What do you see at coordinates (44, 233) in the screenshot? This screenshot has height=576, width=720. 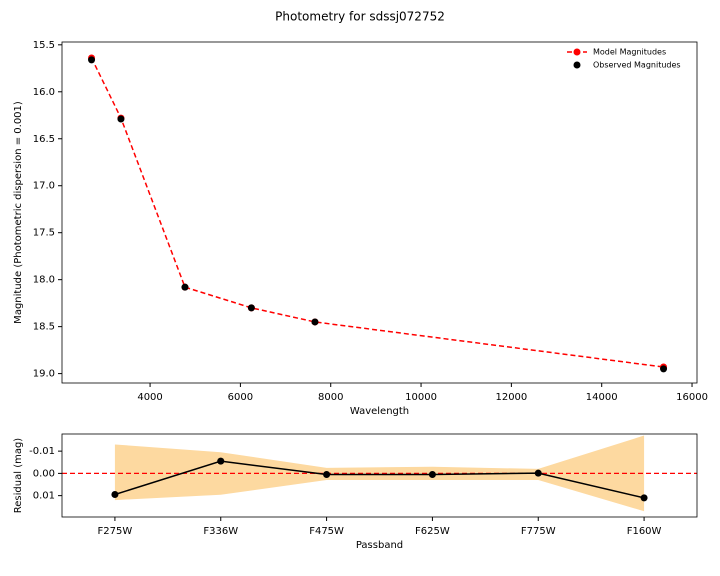 I see `y-tick-label: 17.5` at bounding box center [44, 233].